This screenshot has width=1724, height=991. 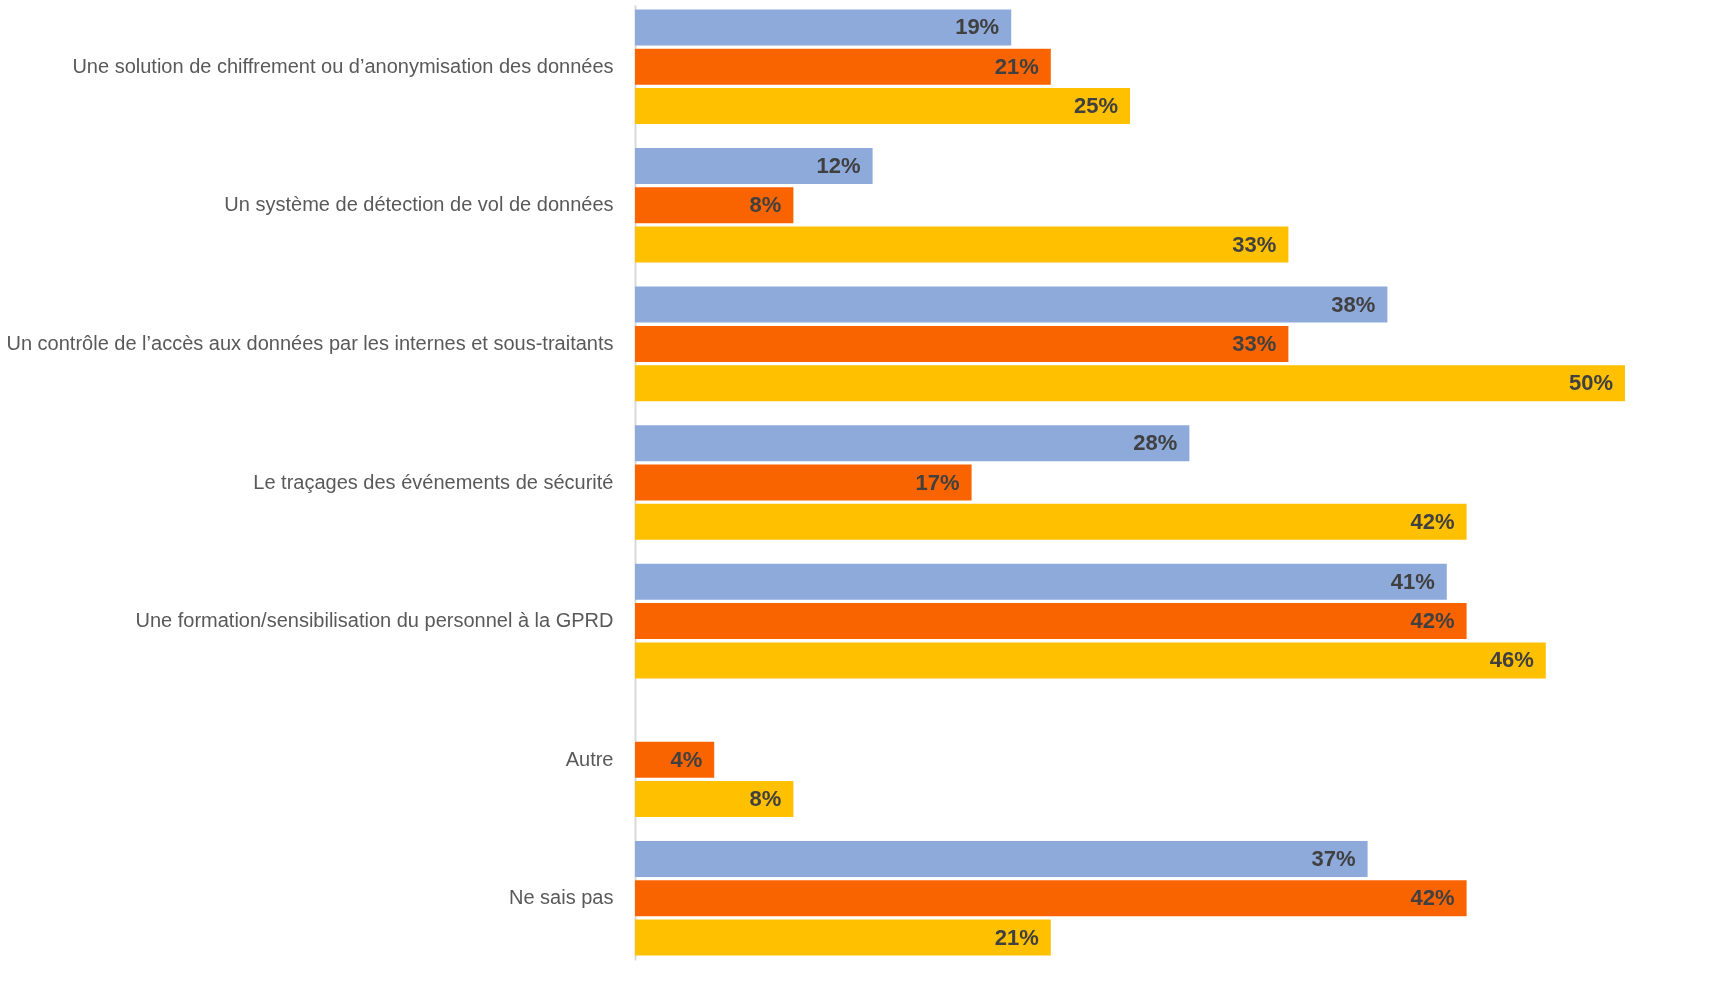 What do you see at coordinates (561, 897) in the screenshot?
I see `y-tick-label: Ne sais pas` at bounding box center [561, 897].